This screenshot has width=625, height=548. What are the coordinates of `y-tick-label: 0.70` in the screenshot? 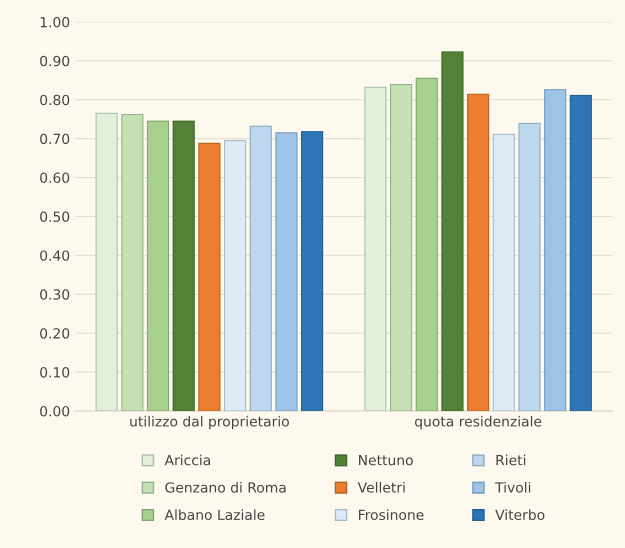 It's located at (55, 139).